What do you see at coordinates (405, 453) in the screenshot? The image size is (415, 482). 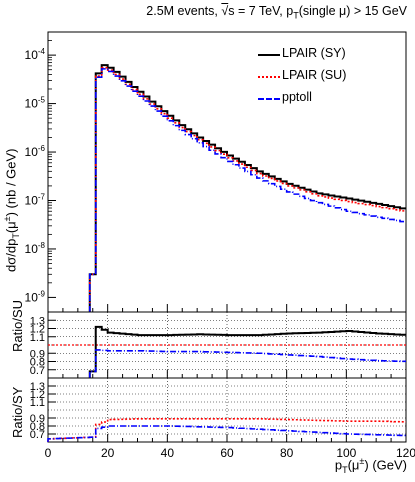 I see `x-tick-label: 120` at bounding box center [405, 453].